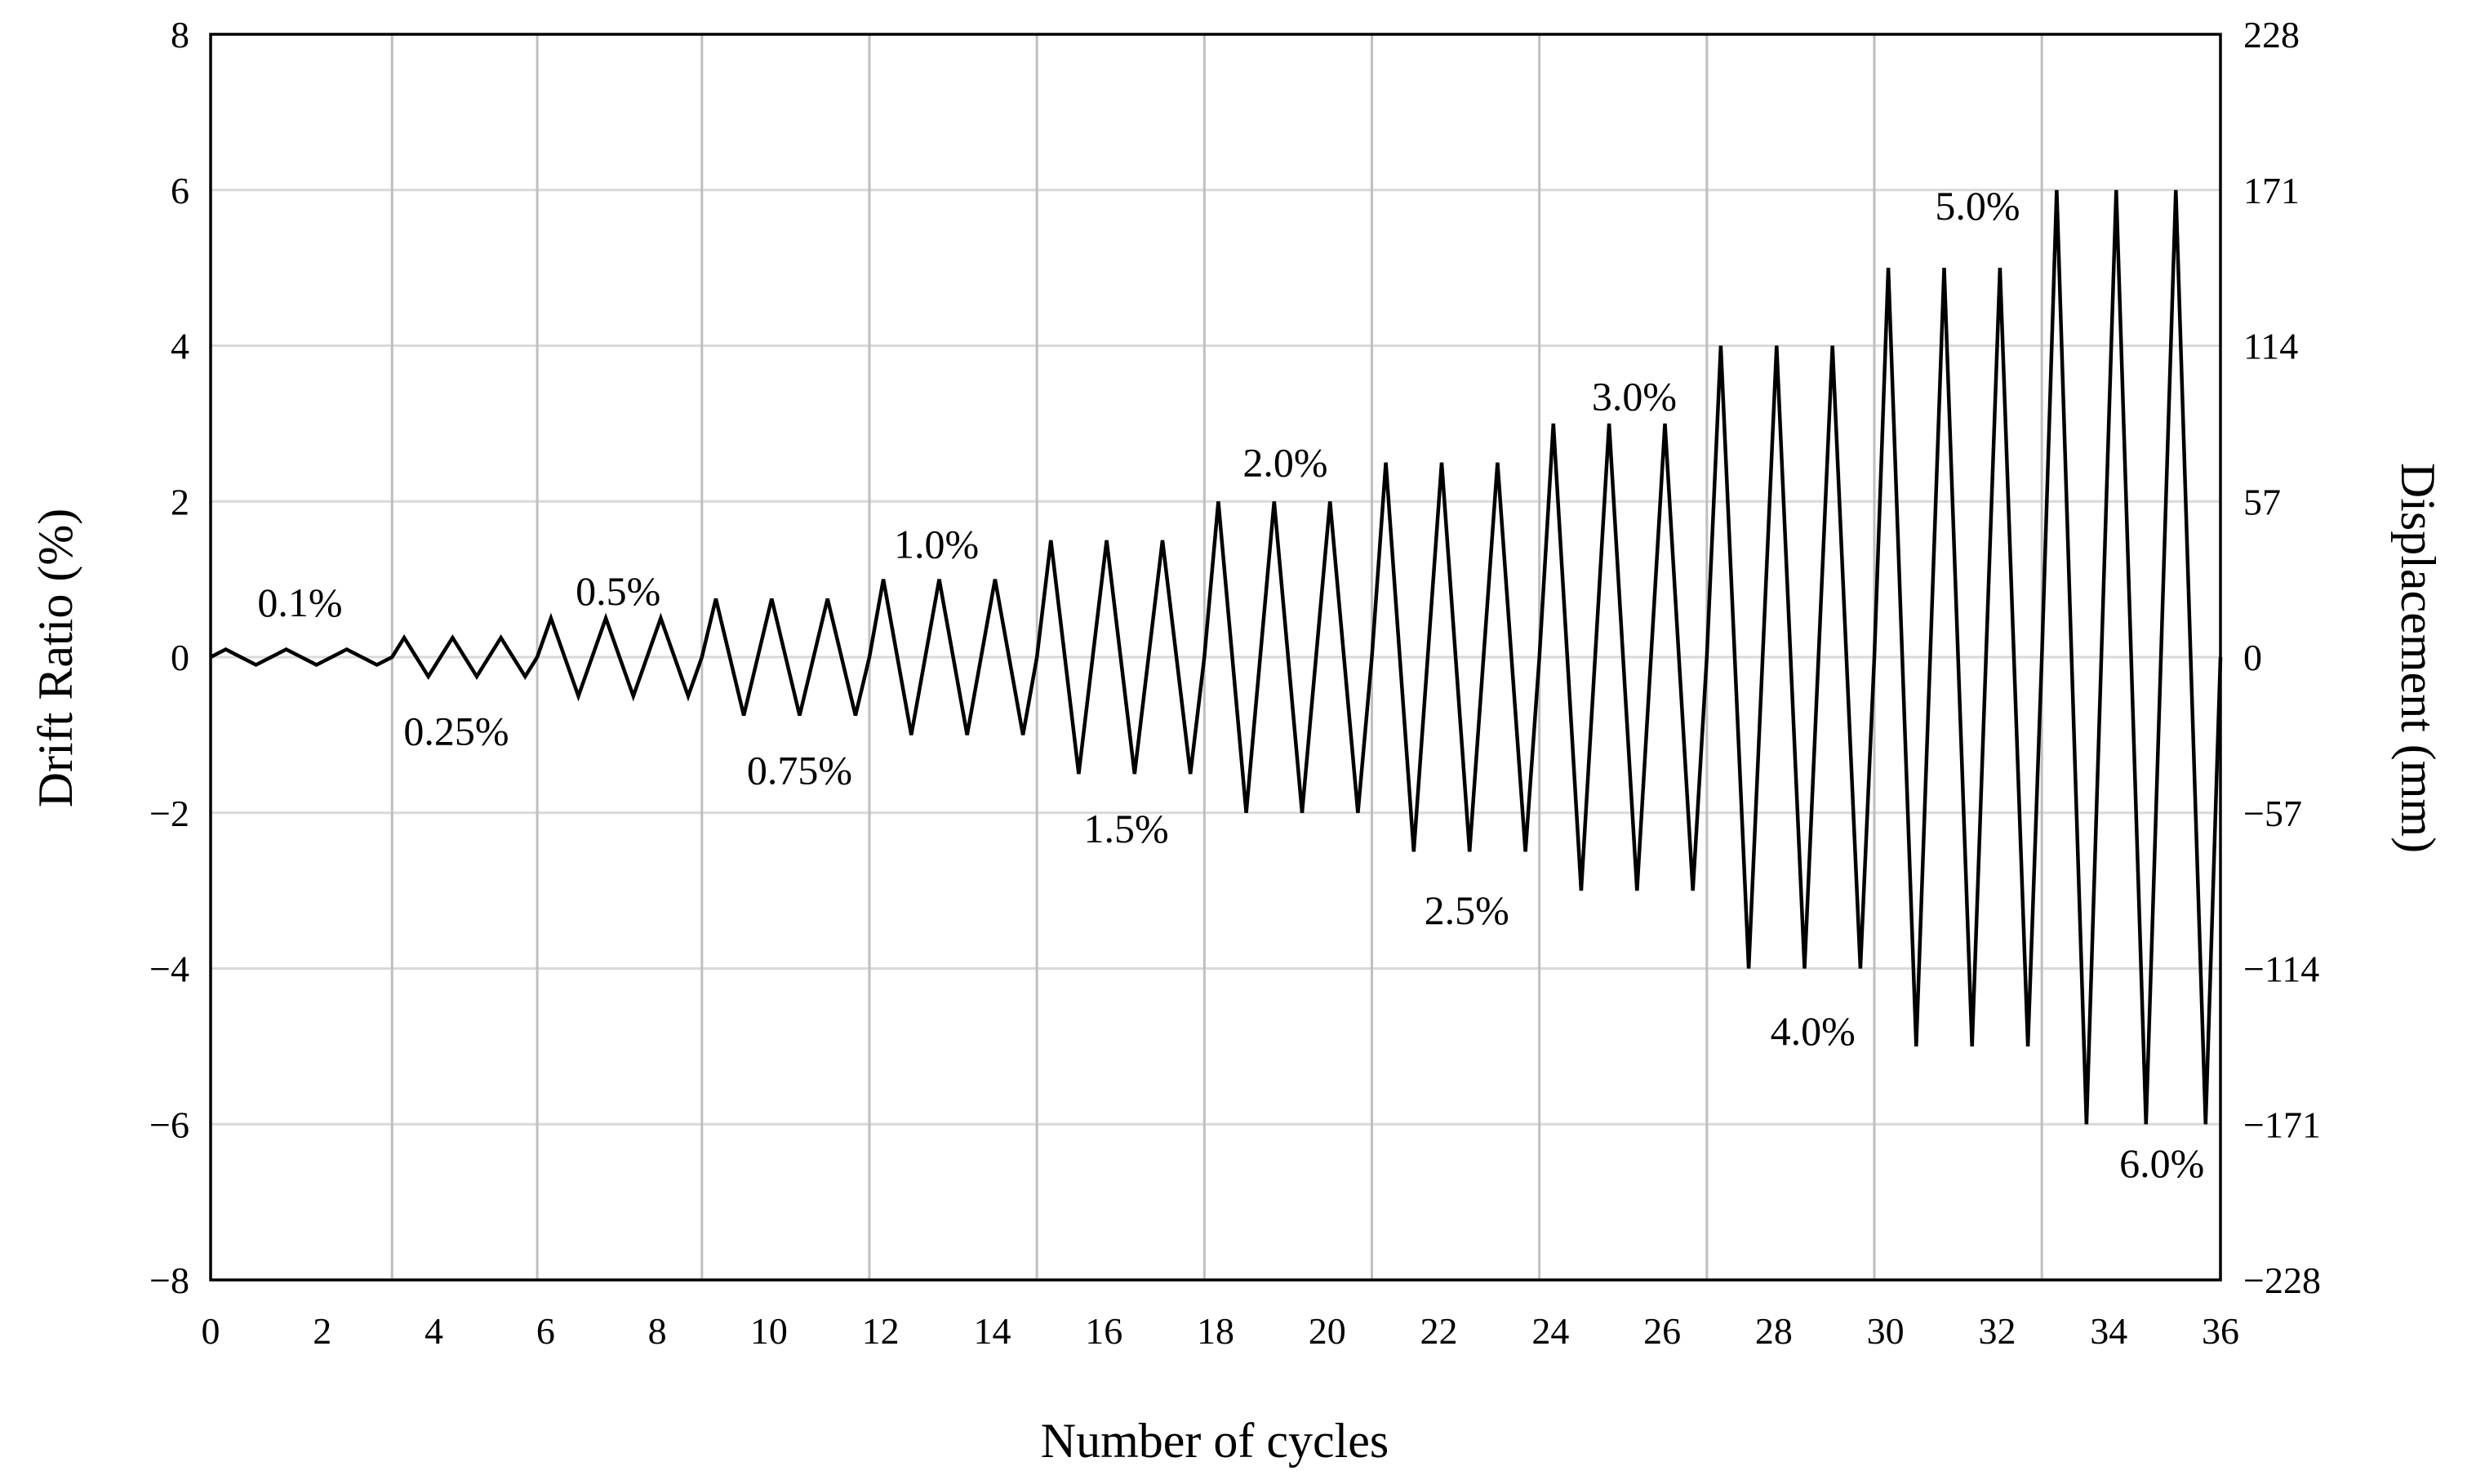  Describe the element at coordinates (657, 1331) in the screenshot. I see `x-tick-label: 8` at that location.